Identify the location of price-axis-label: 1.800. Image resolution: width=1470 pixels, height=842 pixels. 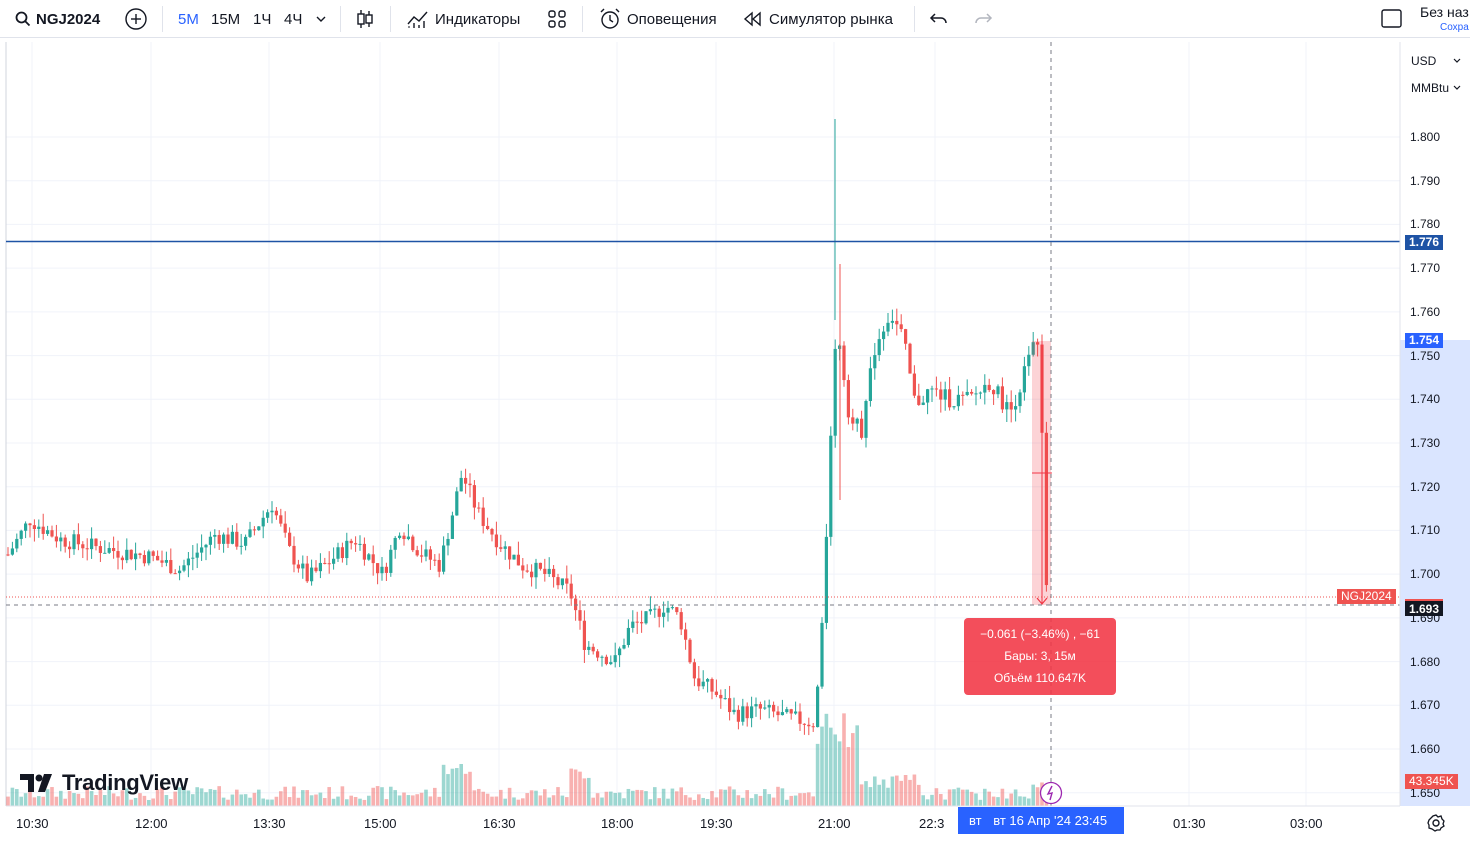
(1425, 137).